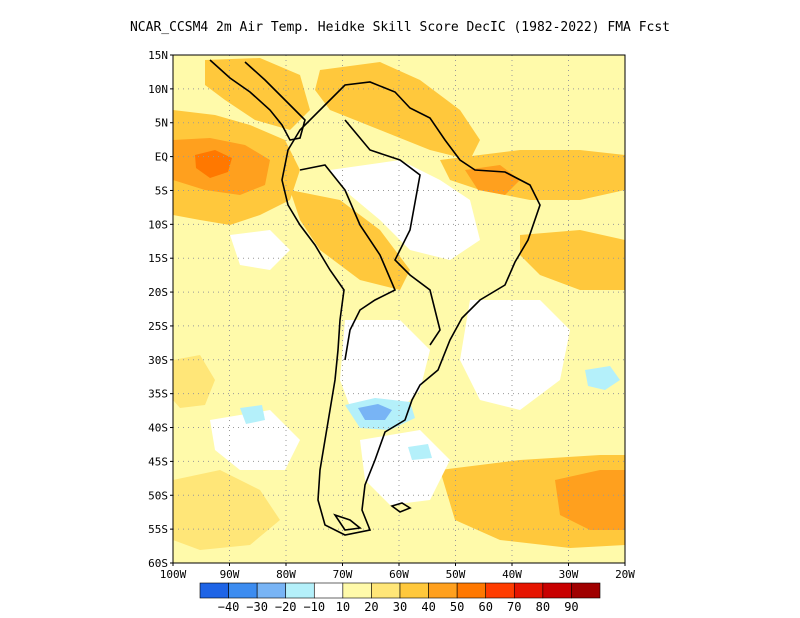  Describe the element at coordinates (350, 240) in the screenshot. I see `field-orange-andes` at that location.